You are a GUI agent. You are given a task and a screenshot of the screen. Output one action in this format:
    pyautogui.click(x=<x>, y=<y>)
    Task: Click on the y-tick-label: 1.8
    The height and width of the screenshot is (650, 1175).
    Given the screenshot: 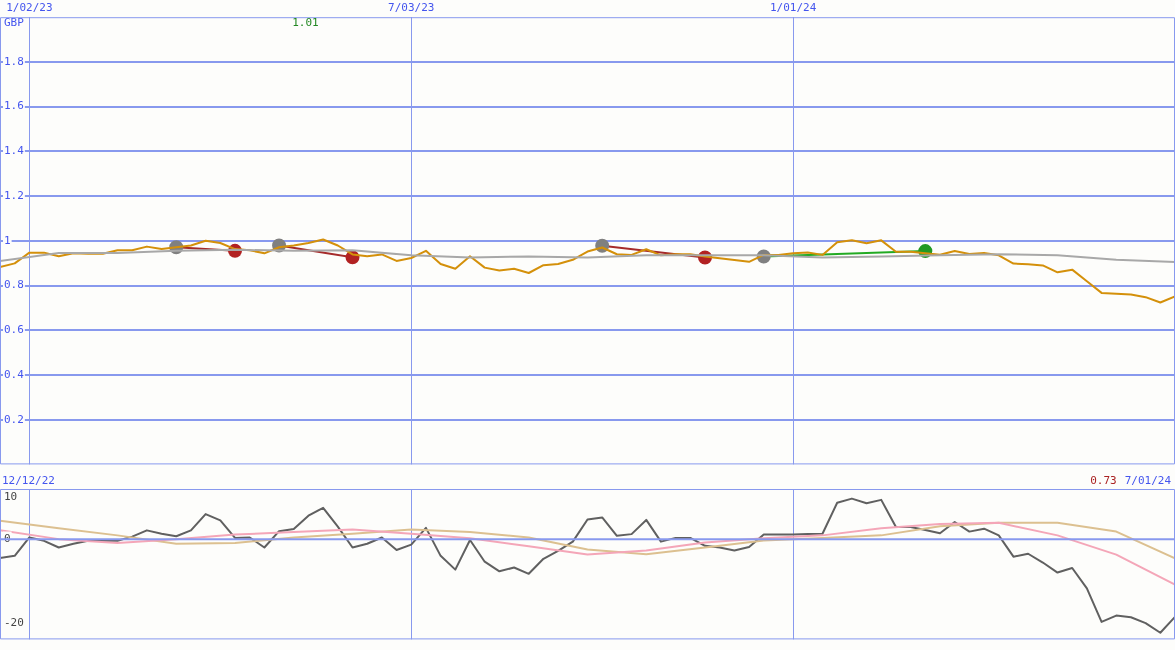 What is the action you would take?
    pyautogui.click(x=14, y=61)
    